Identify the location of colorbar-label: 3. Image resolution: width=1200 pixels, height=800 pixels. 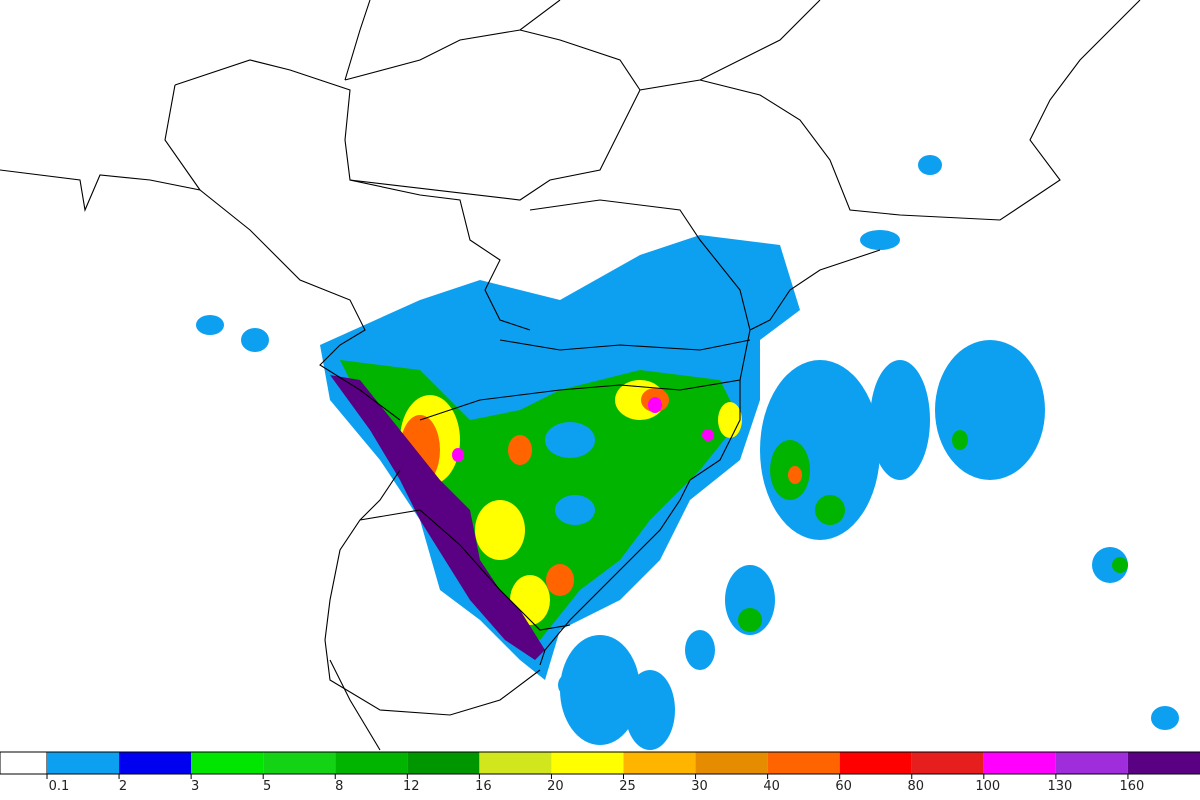
(195, 786).